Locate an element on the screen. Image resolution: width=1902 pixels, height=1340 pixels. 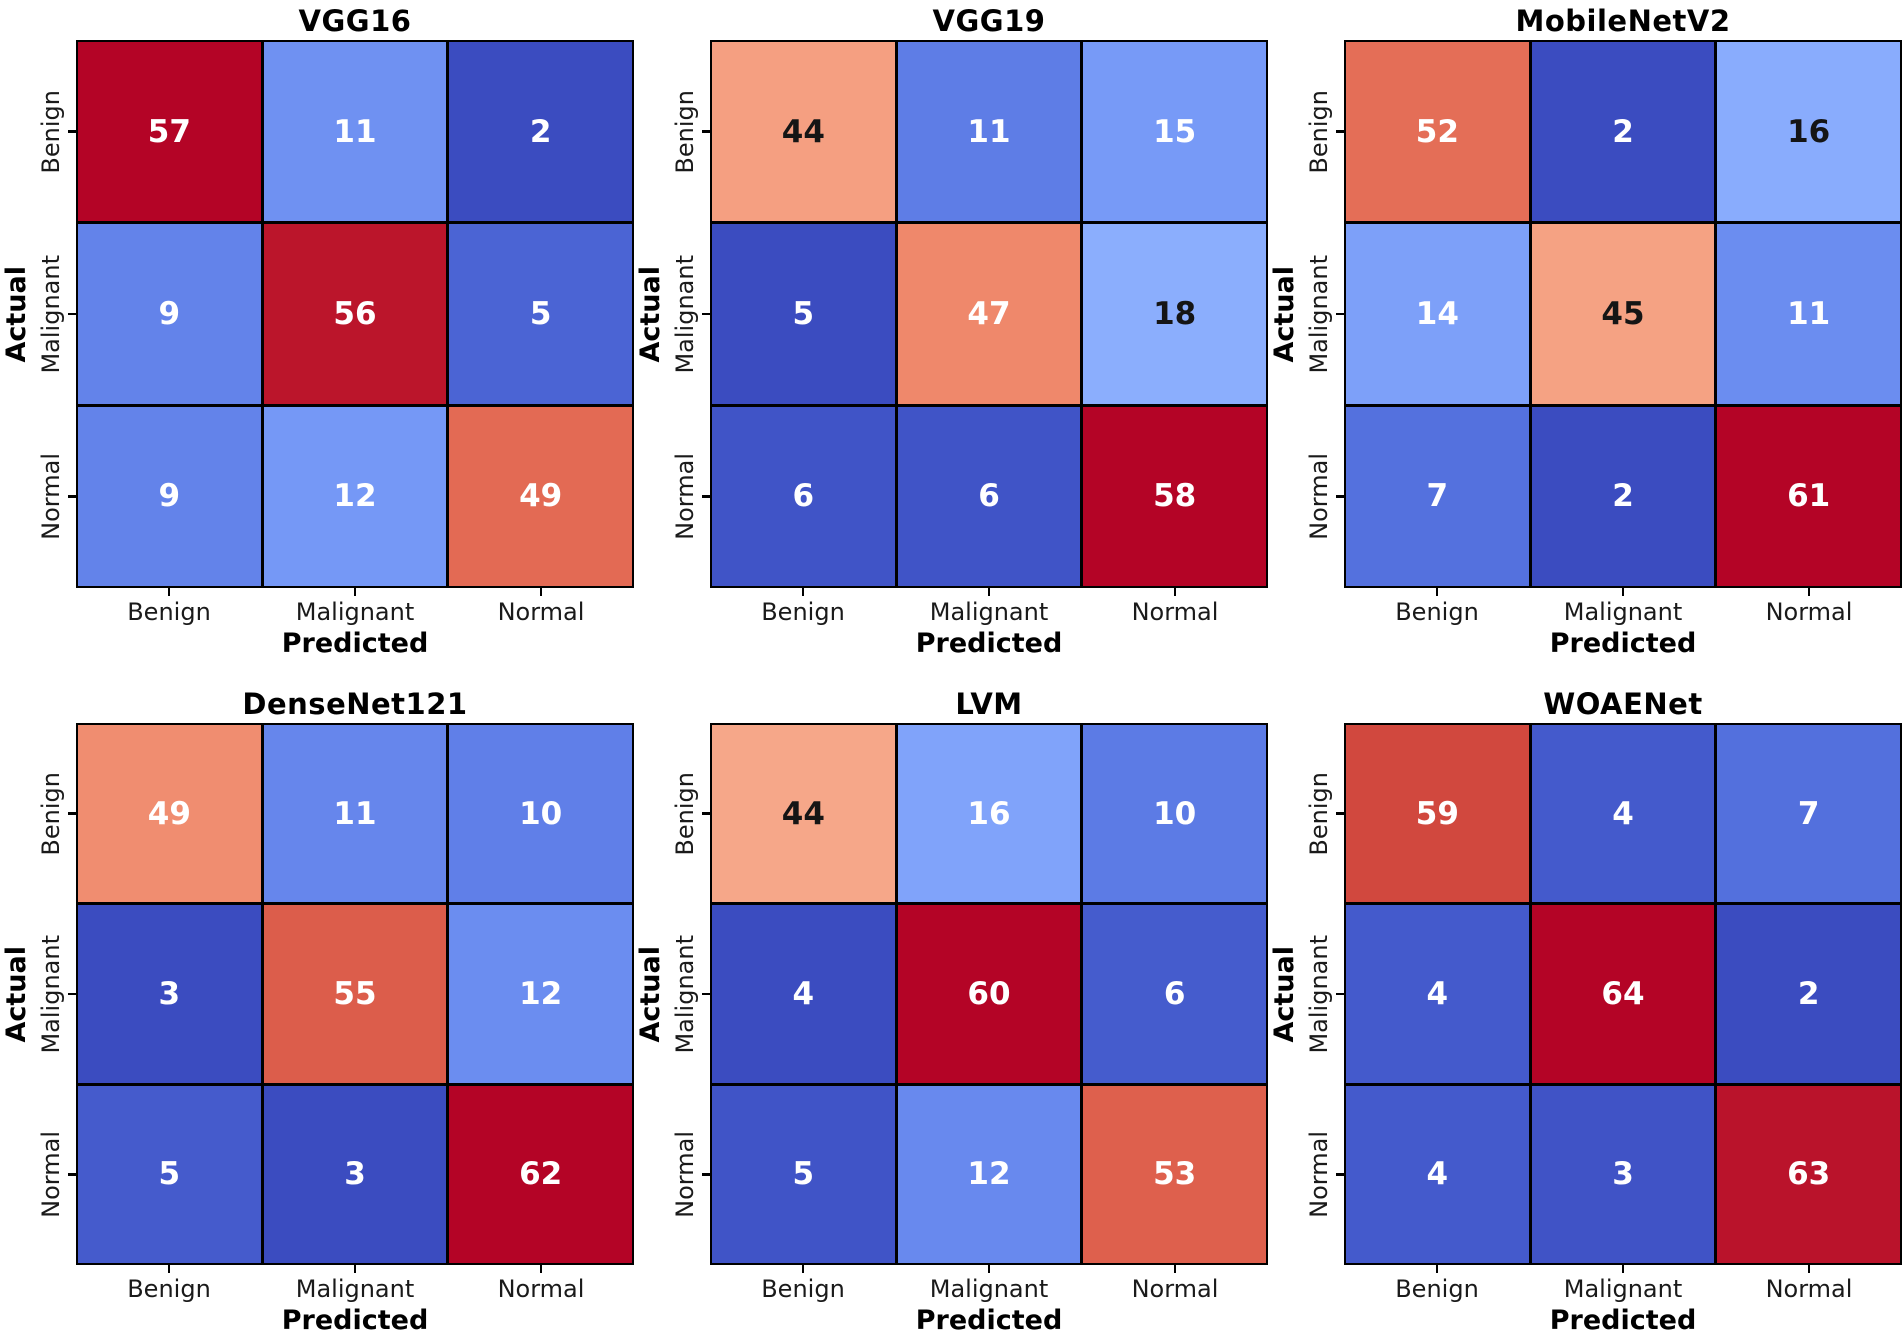
matrix-cell: 64 is located at coordinates (1623, 994).